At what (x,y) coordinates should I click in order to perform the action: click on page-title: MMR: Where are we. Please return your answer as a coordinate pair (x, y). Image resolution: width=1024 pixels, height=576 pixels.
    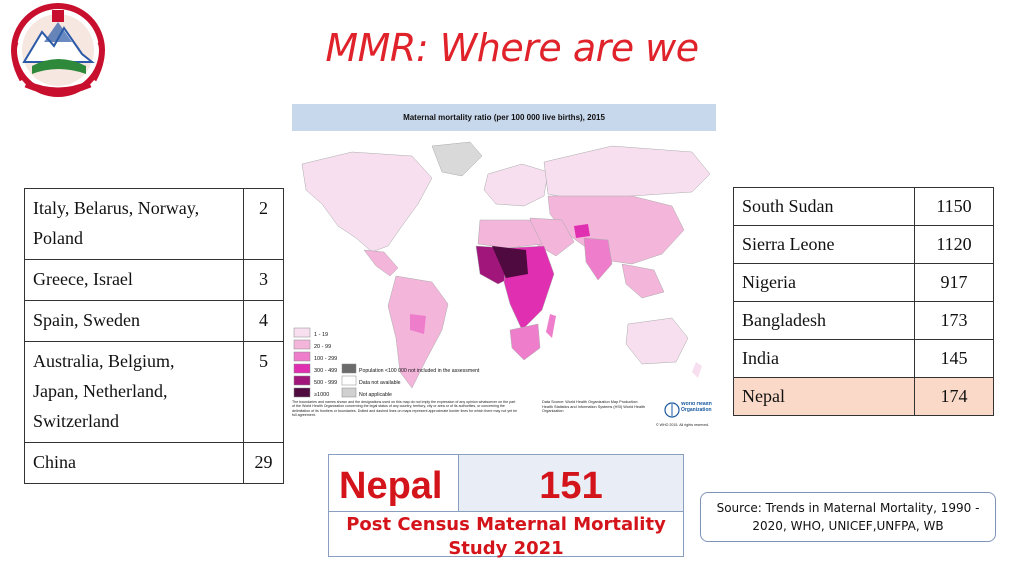
    Looking at the image, I should click on (512, 48).